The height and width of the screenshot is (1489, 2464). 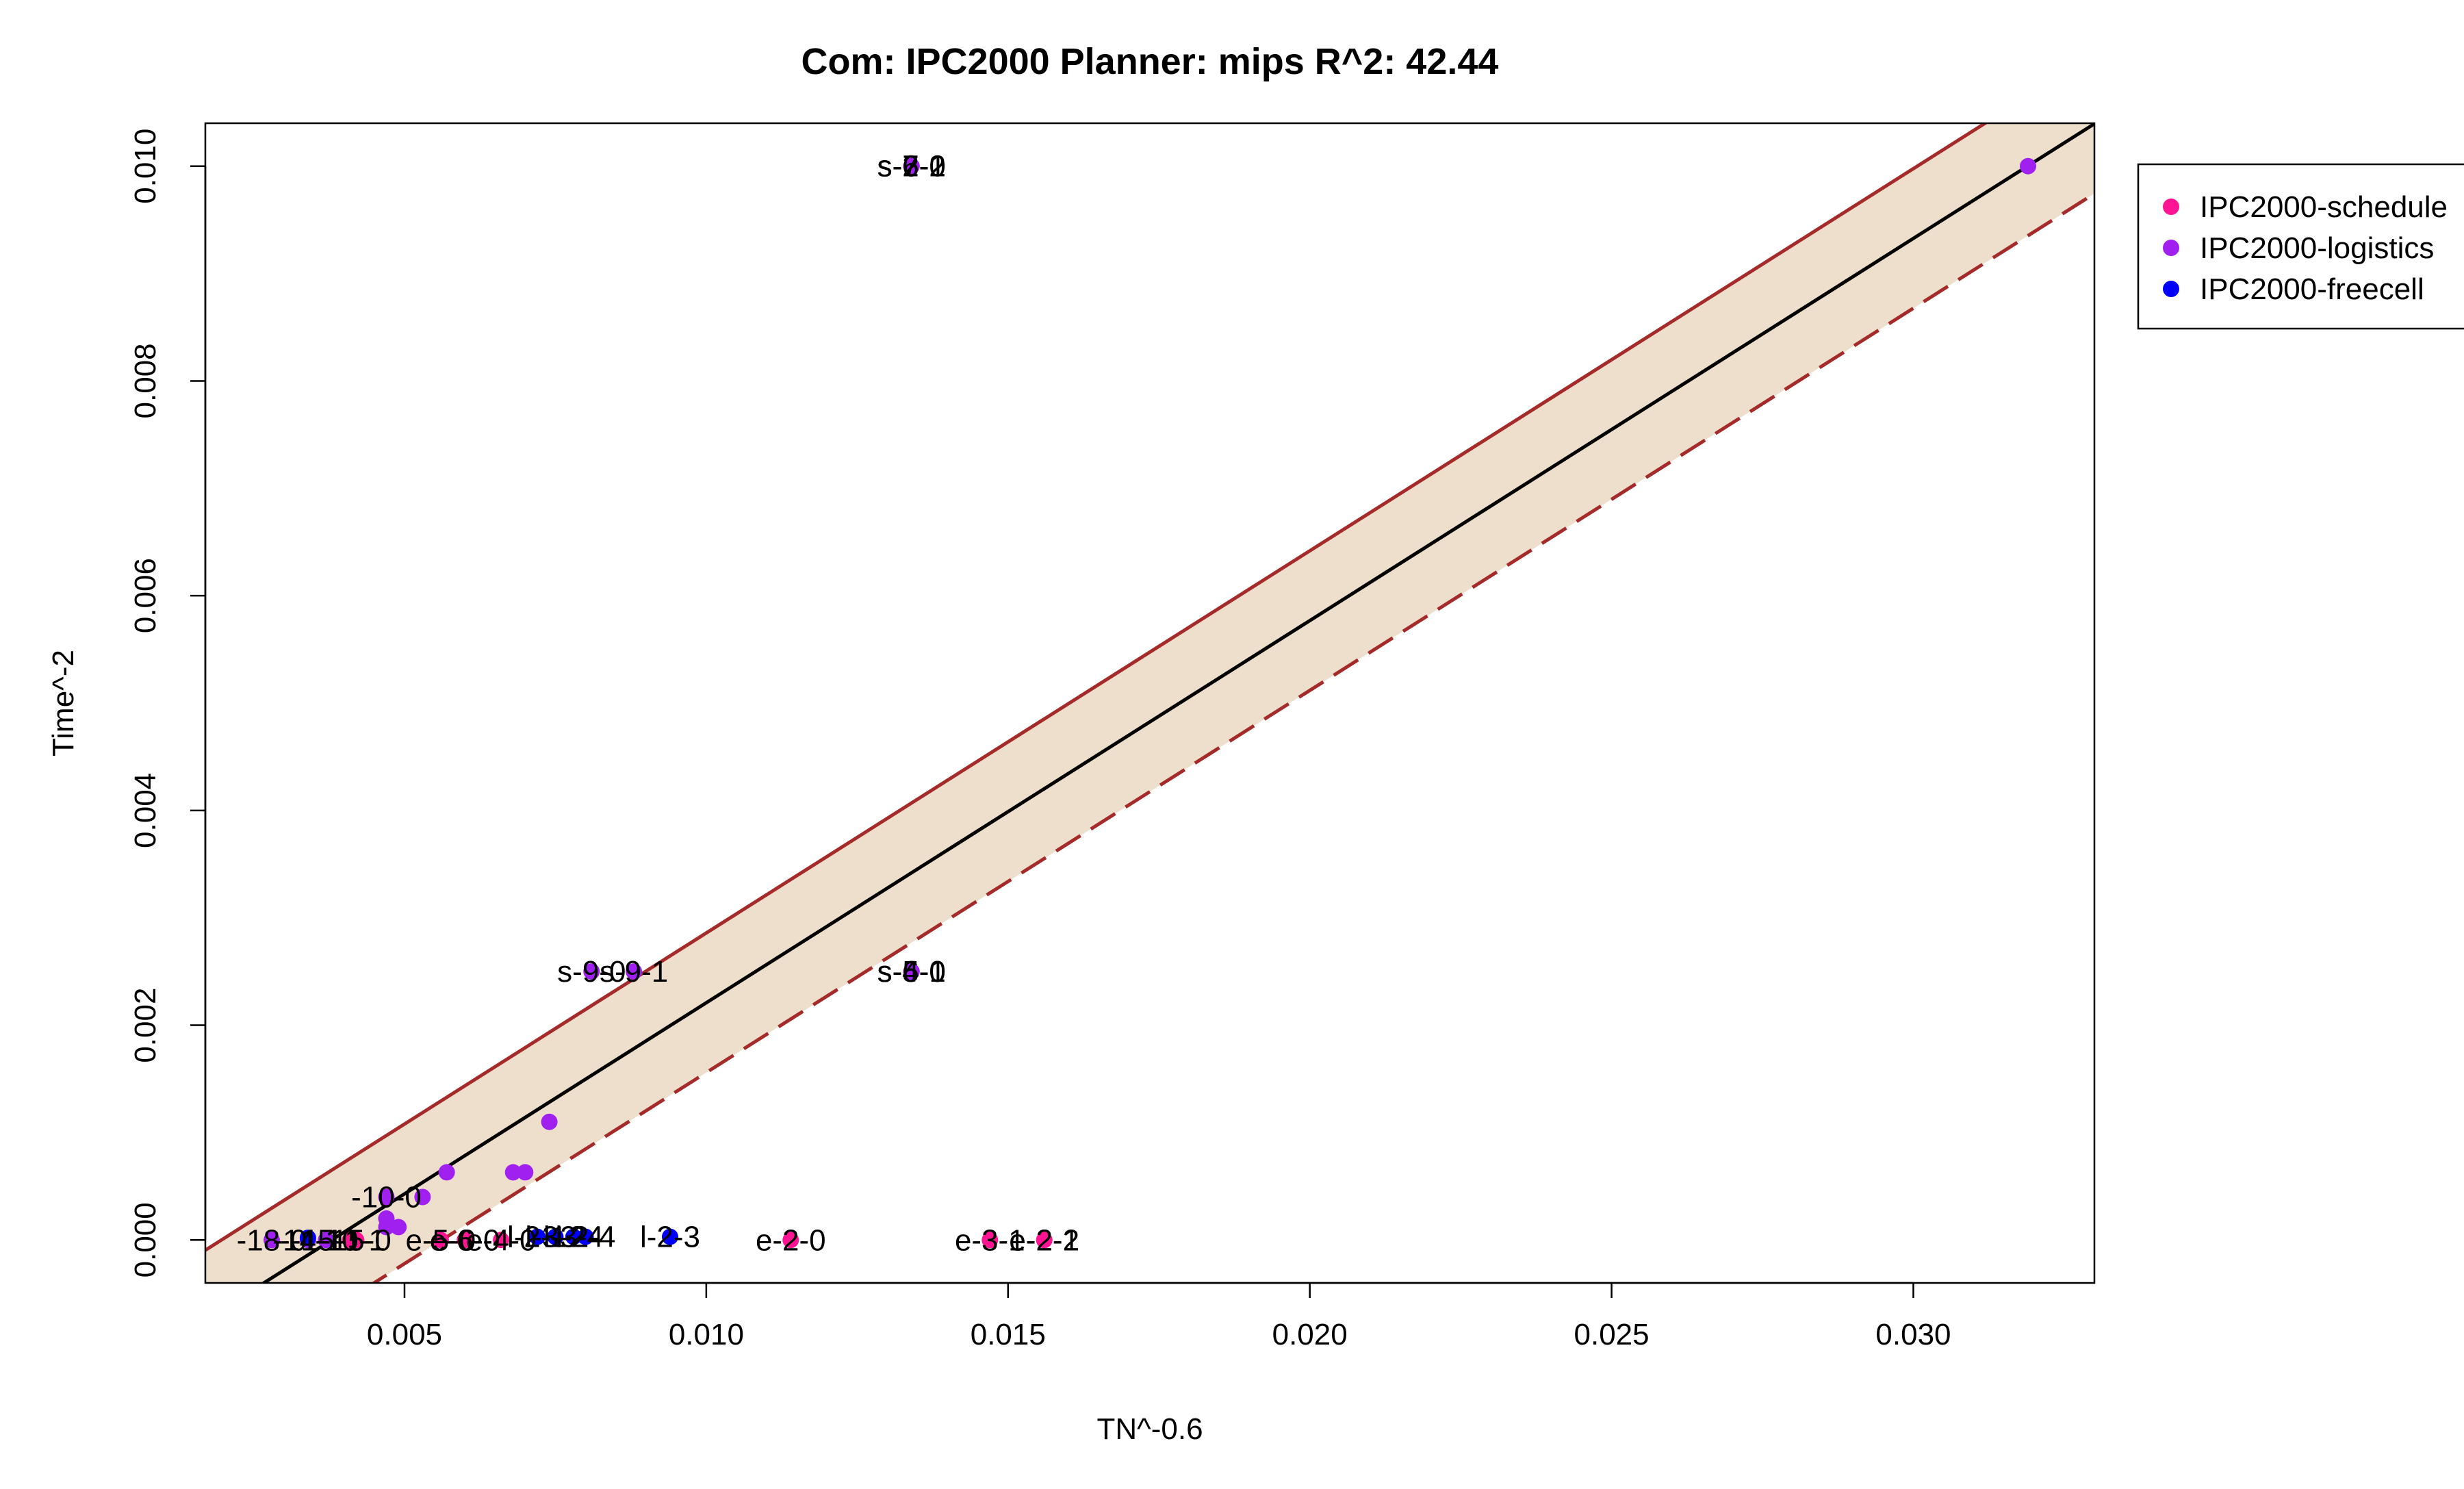 I want to click on x-tick-label: 0.025, so click(x=1612, y=1334).